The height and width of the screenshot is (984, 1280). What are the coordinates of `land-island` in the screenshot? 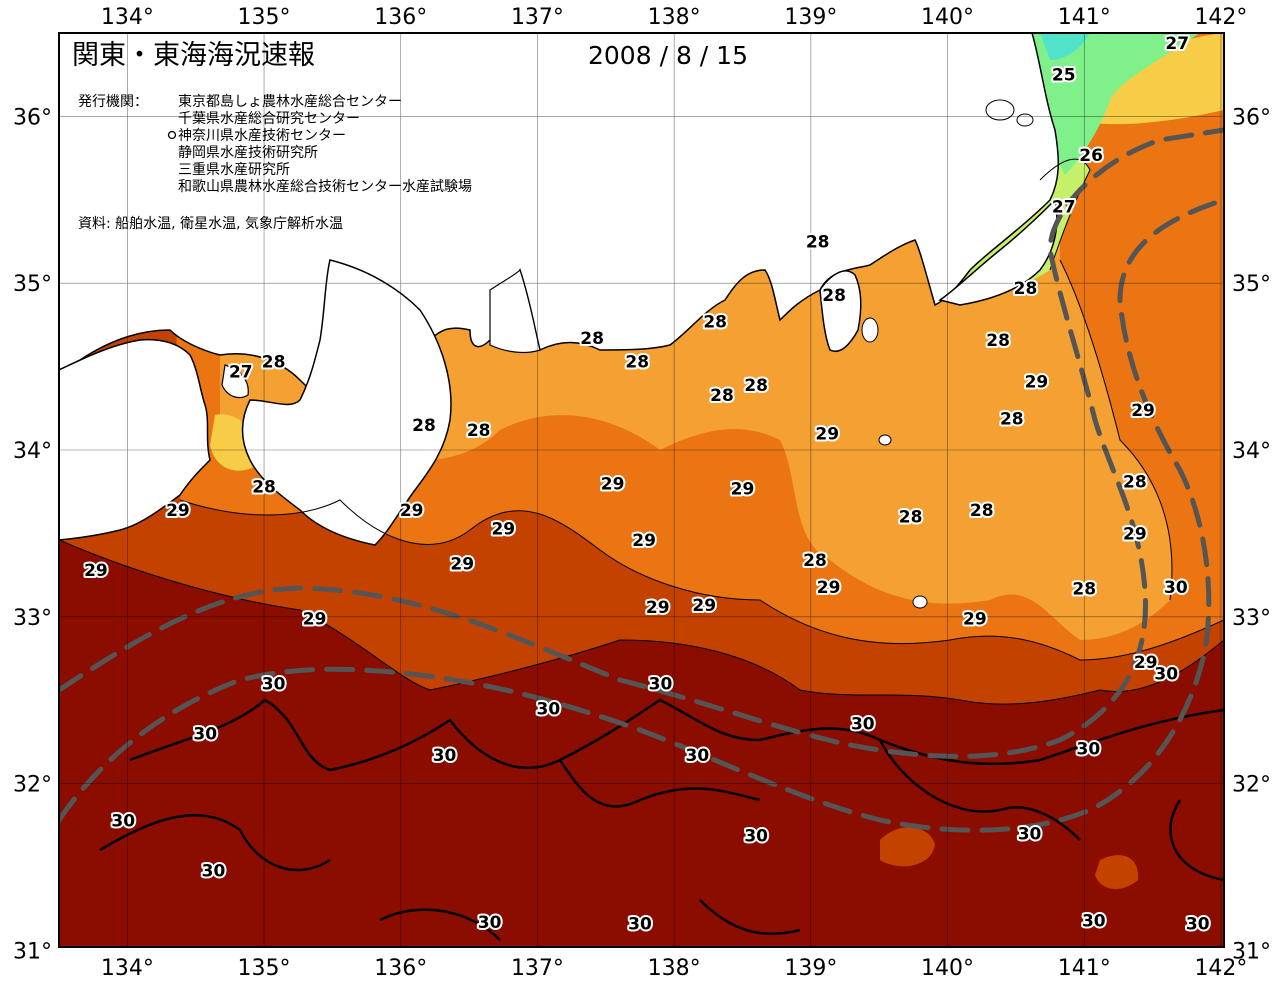 It's located at (1025, 120).